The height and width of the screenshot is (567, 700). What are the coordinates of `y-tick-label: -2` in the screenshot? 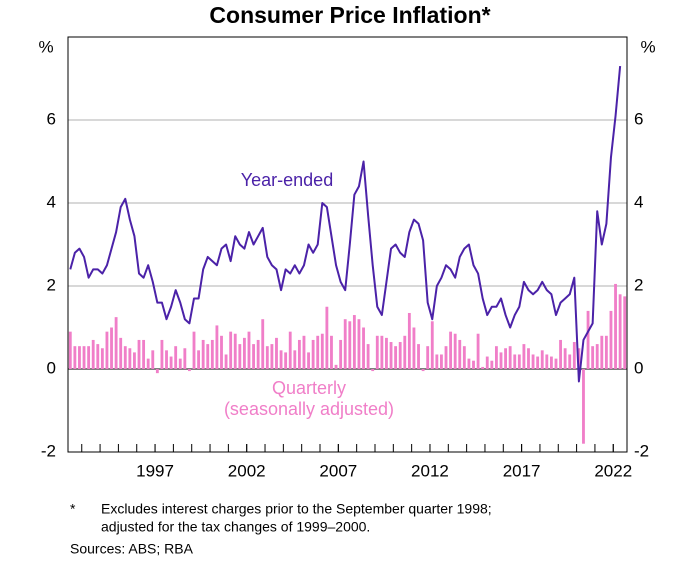 It's located at (48, 450).